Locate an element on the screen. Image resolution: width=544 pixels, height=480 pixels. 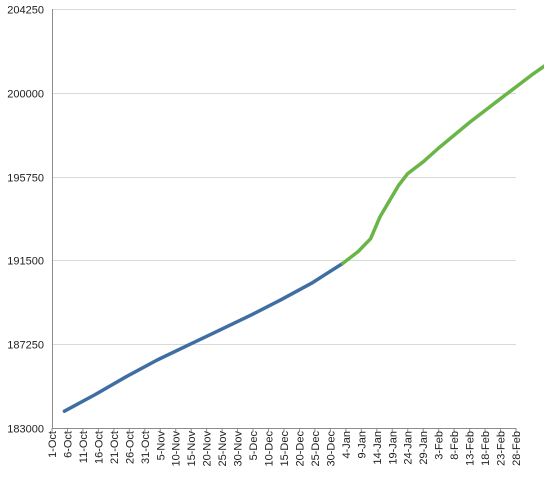
y-tick-label: 195750 is located at coordinates (25, 179).